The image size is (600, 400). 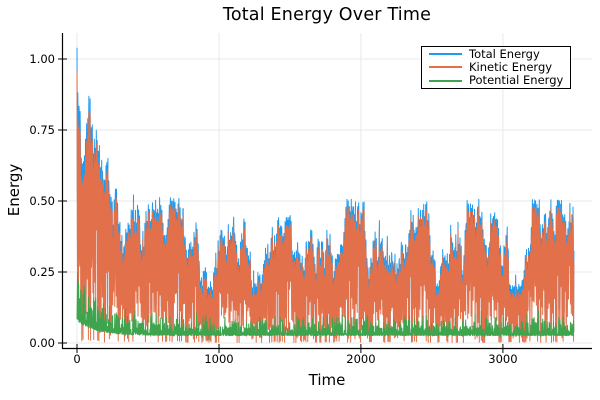 I want to click on x-tick-label: 1000, so click(x=219, y=359).